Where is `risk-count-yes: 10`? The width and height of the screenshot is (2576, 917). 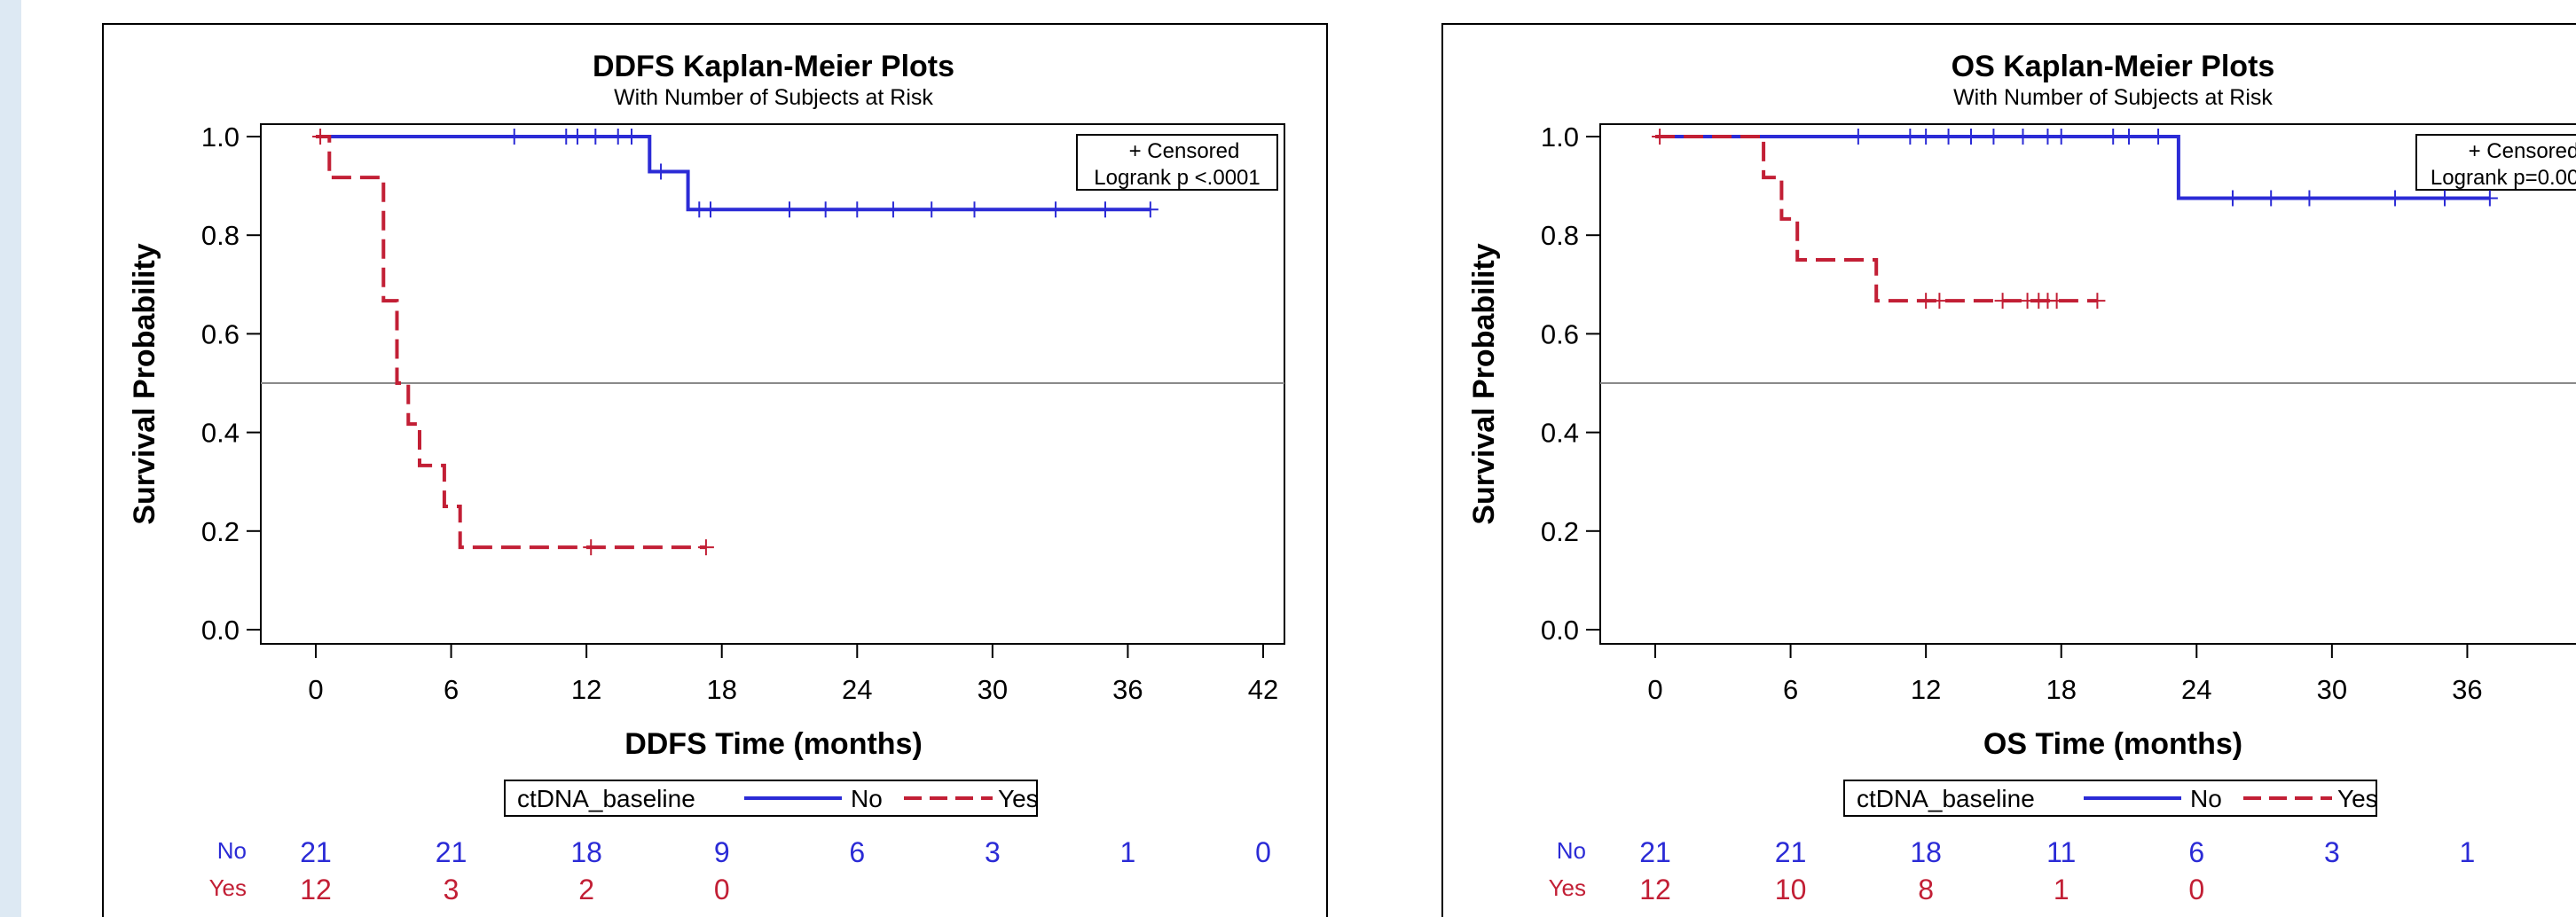 risk-count-yes: 10 is located at coordinates (1791, 889).